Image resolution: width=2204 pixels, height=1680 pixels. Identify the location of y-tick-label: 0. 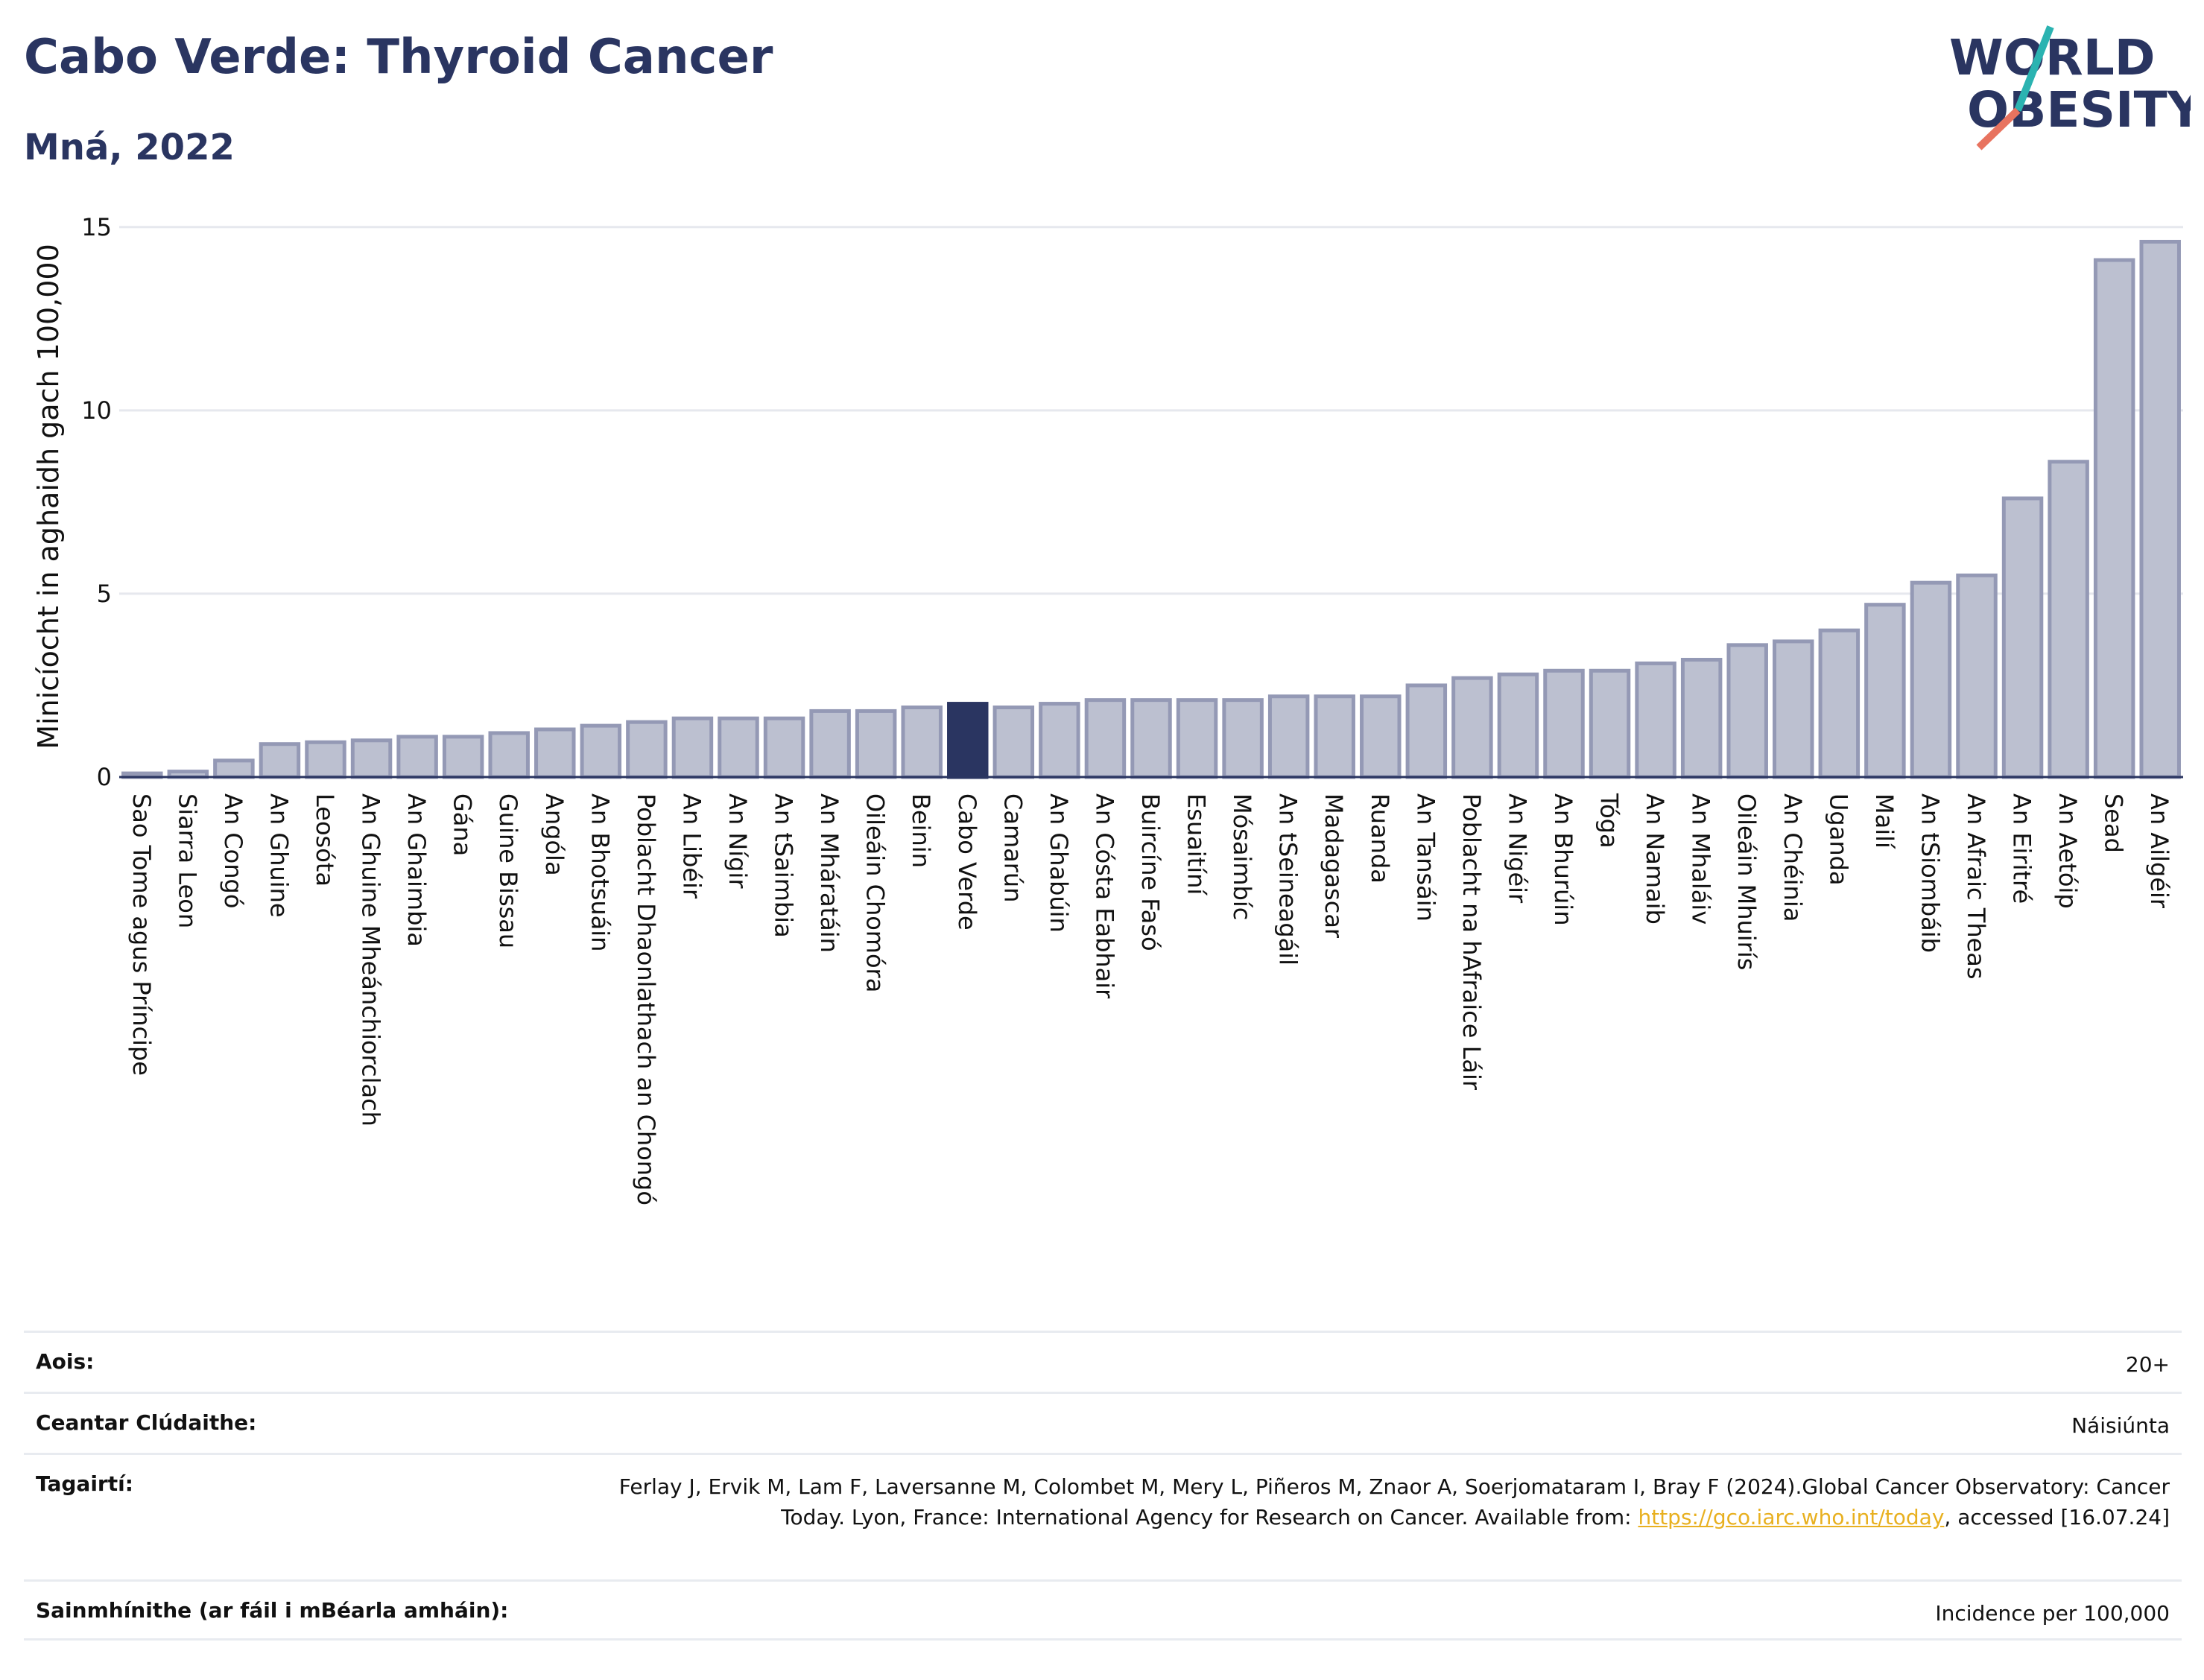
(104, 777).